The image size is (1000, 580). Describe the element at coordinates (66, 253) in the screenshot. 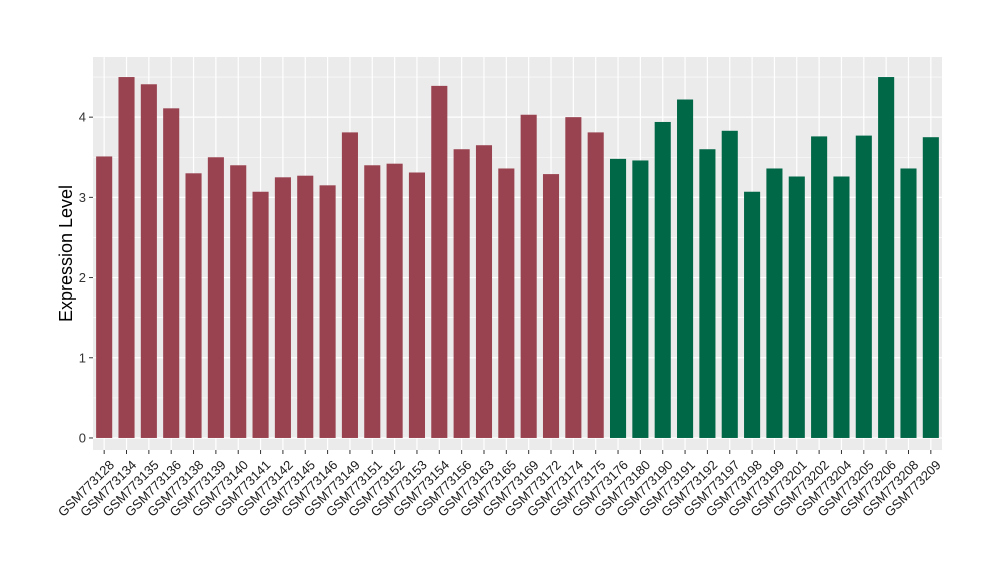

I see `y-axis-title: Expression Level` at that location.